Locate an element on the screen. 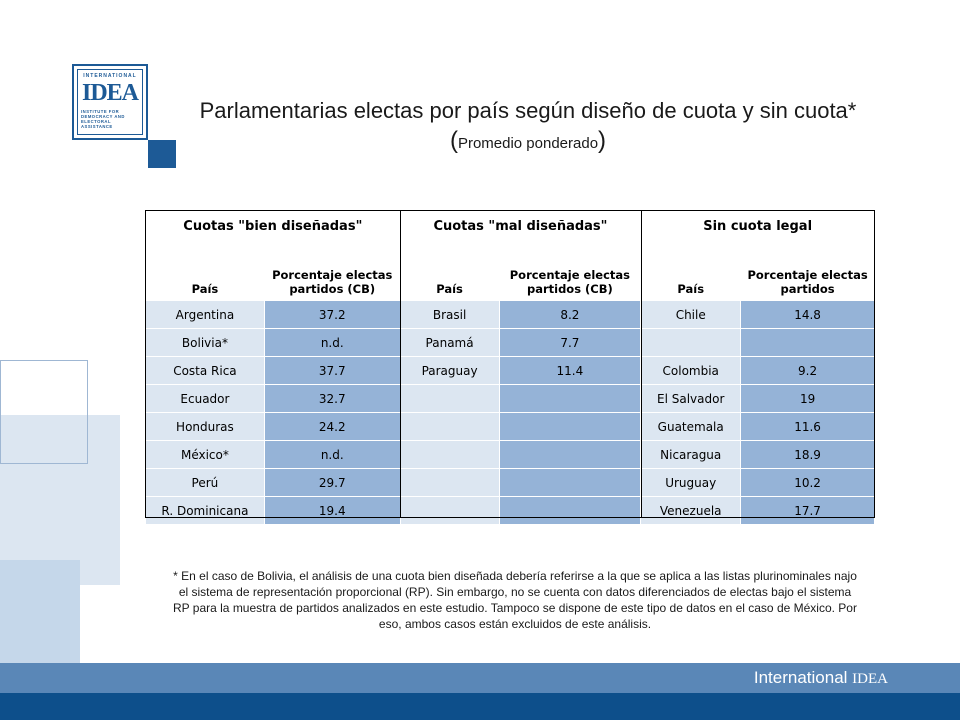 This screenshot has height=720, width=960. percentage-cell: 17.7 is located at coordinates (807, 510).